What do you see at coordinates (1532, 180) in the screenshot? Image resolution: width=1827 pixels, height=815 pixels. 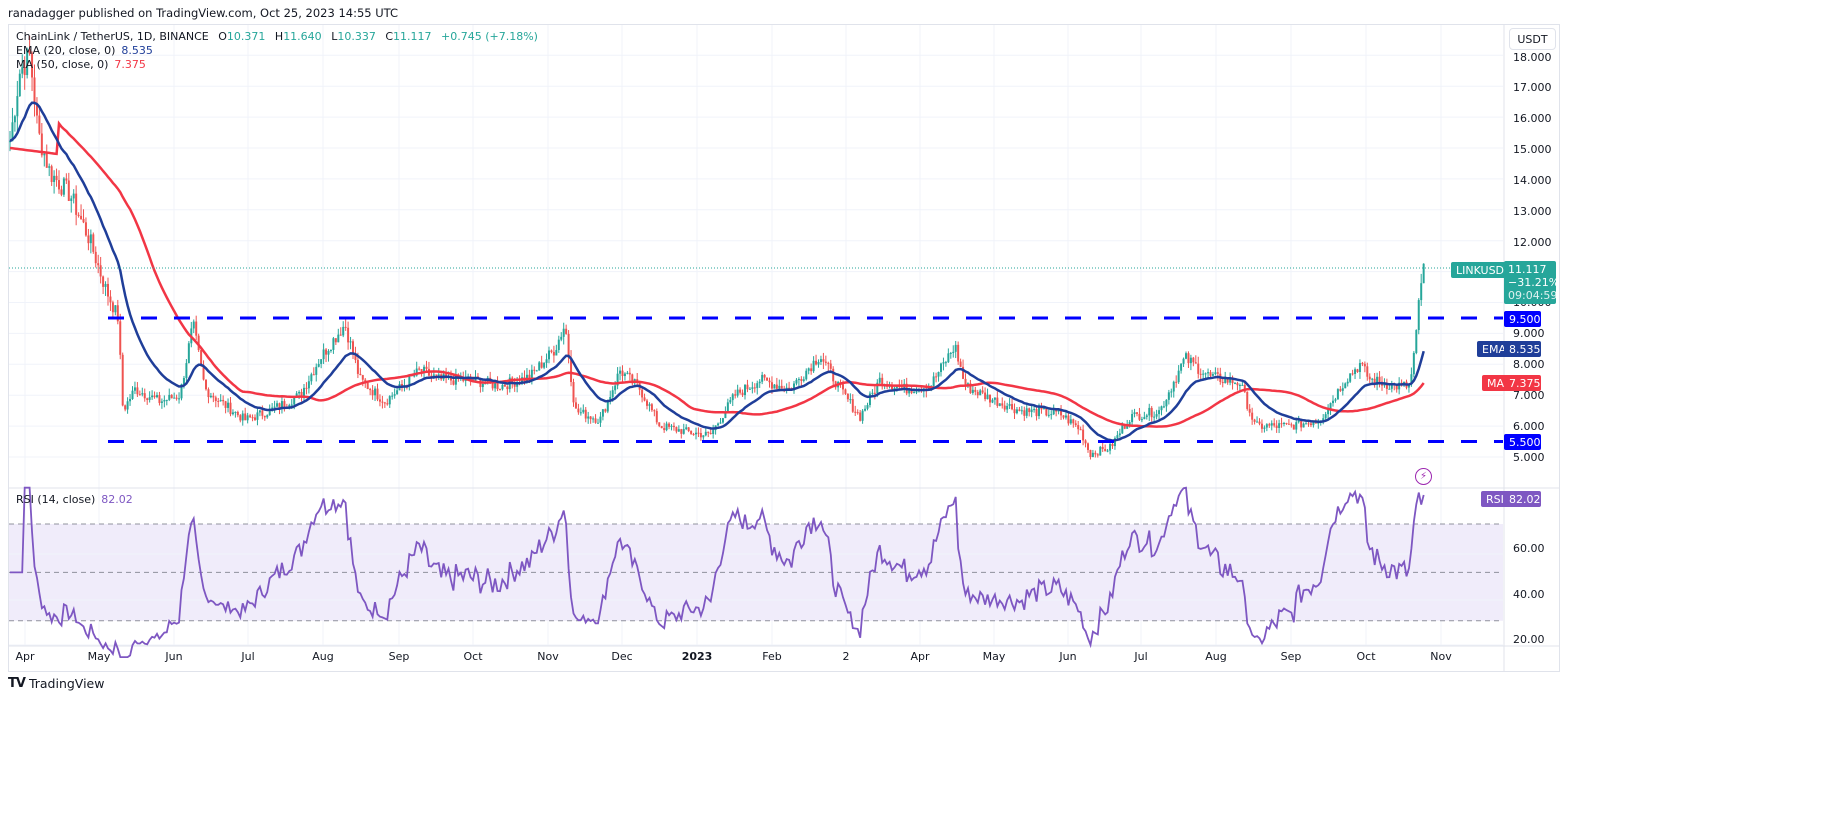 I see `price-tick: 14.000` at bounding box center [1532, 180].